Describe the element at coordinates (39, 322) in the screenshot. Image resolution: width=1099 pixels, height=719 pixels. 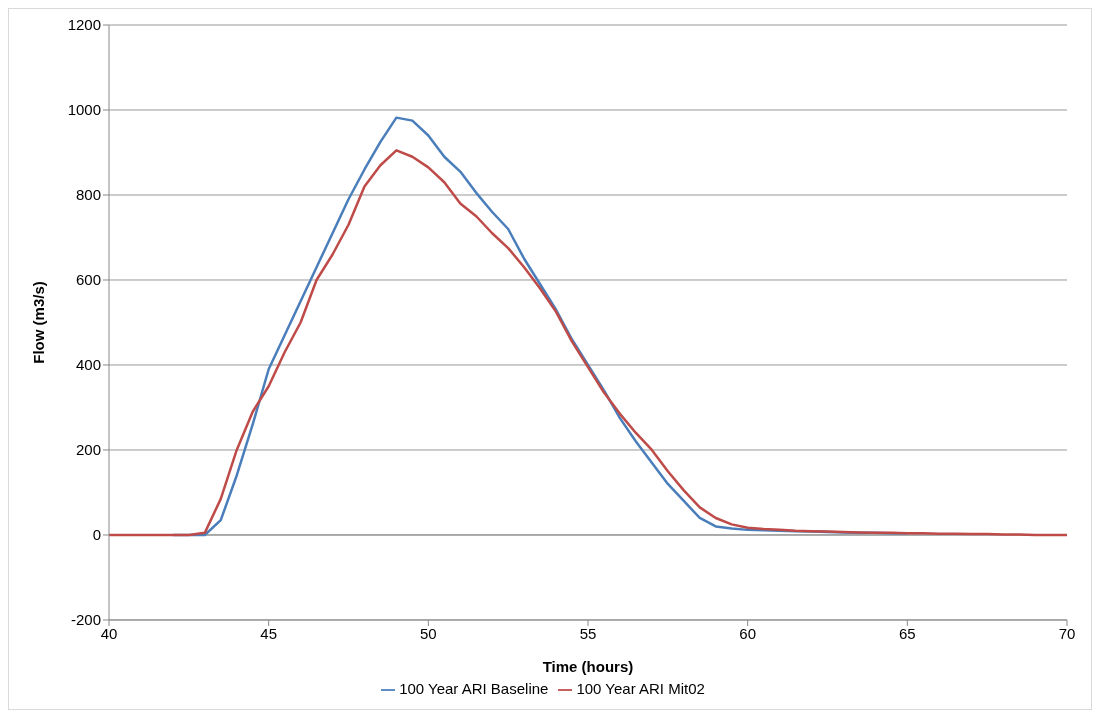
I see `y-axis-title: Flow (m3/s)` at that location.